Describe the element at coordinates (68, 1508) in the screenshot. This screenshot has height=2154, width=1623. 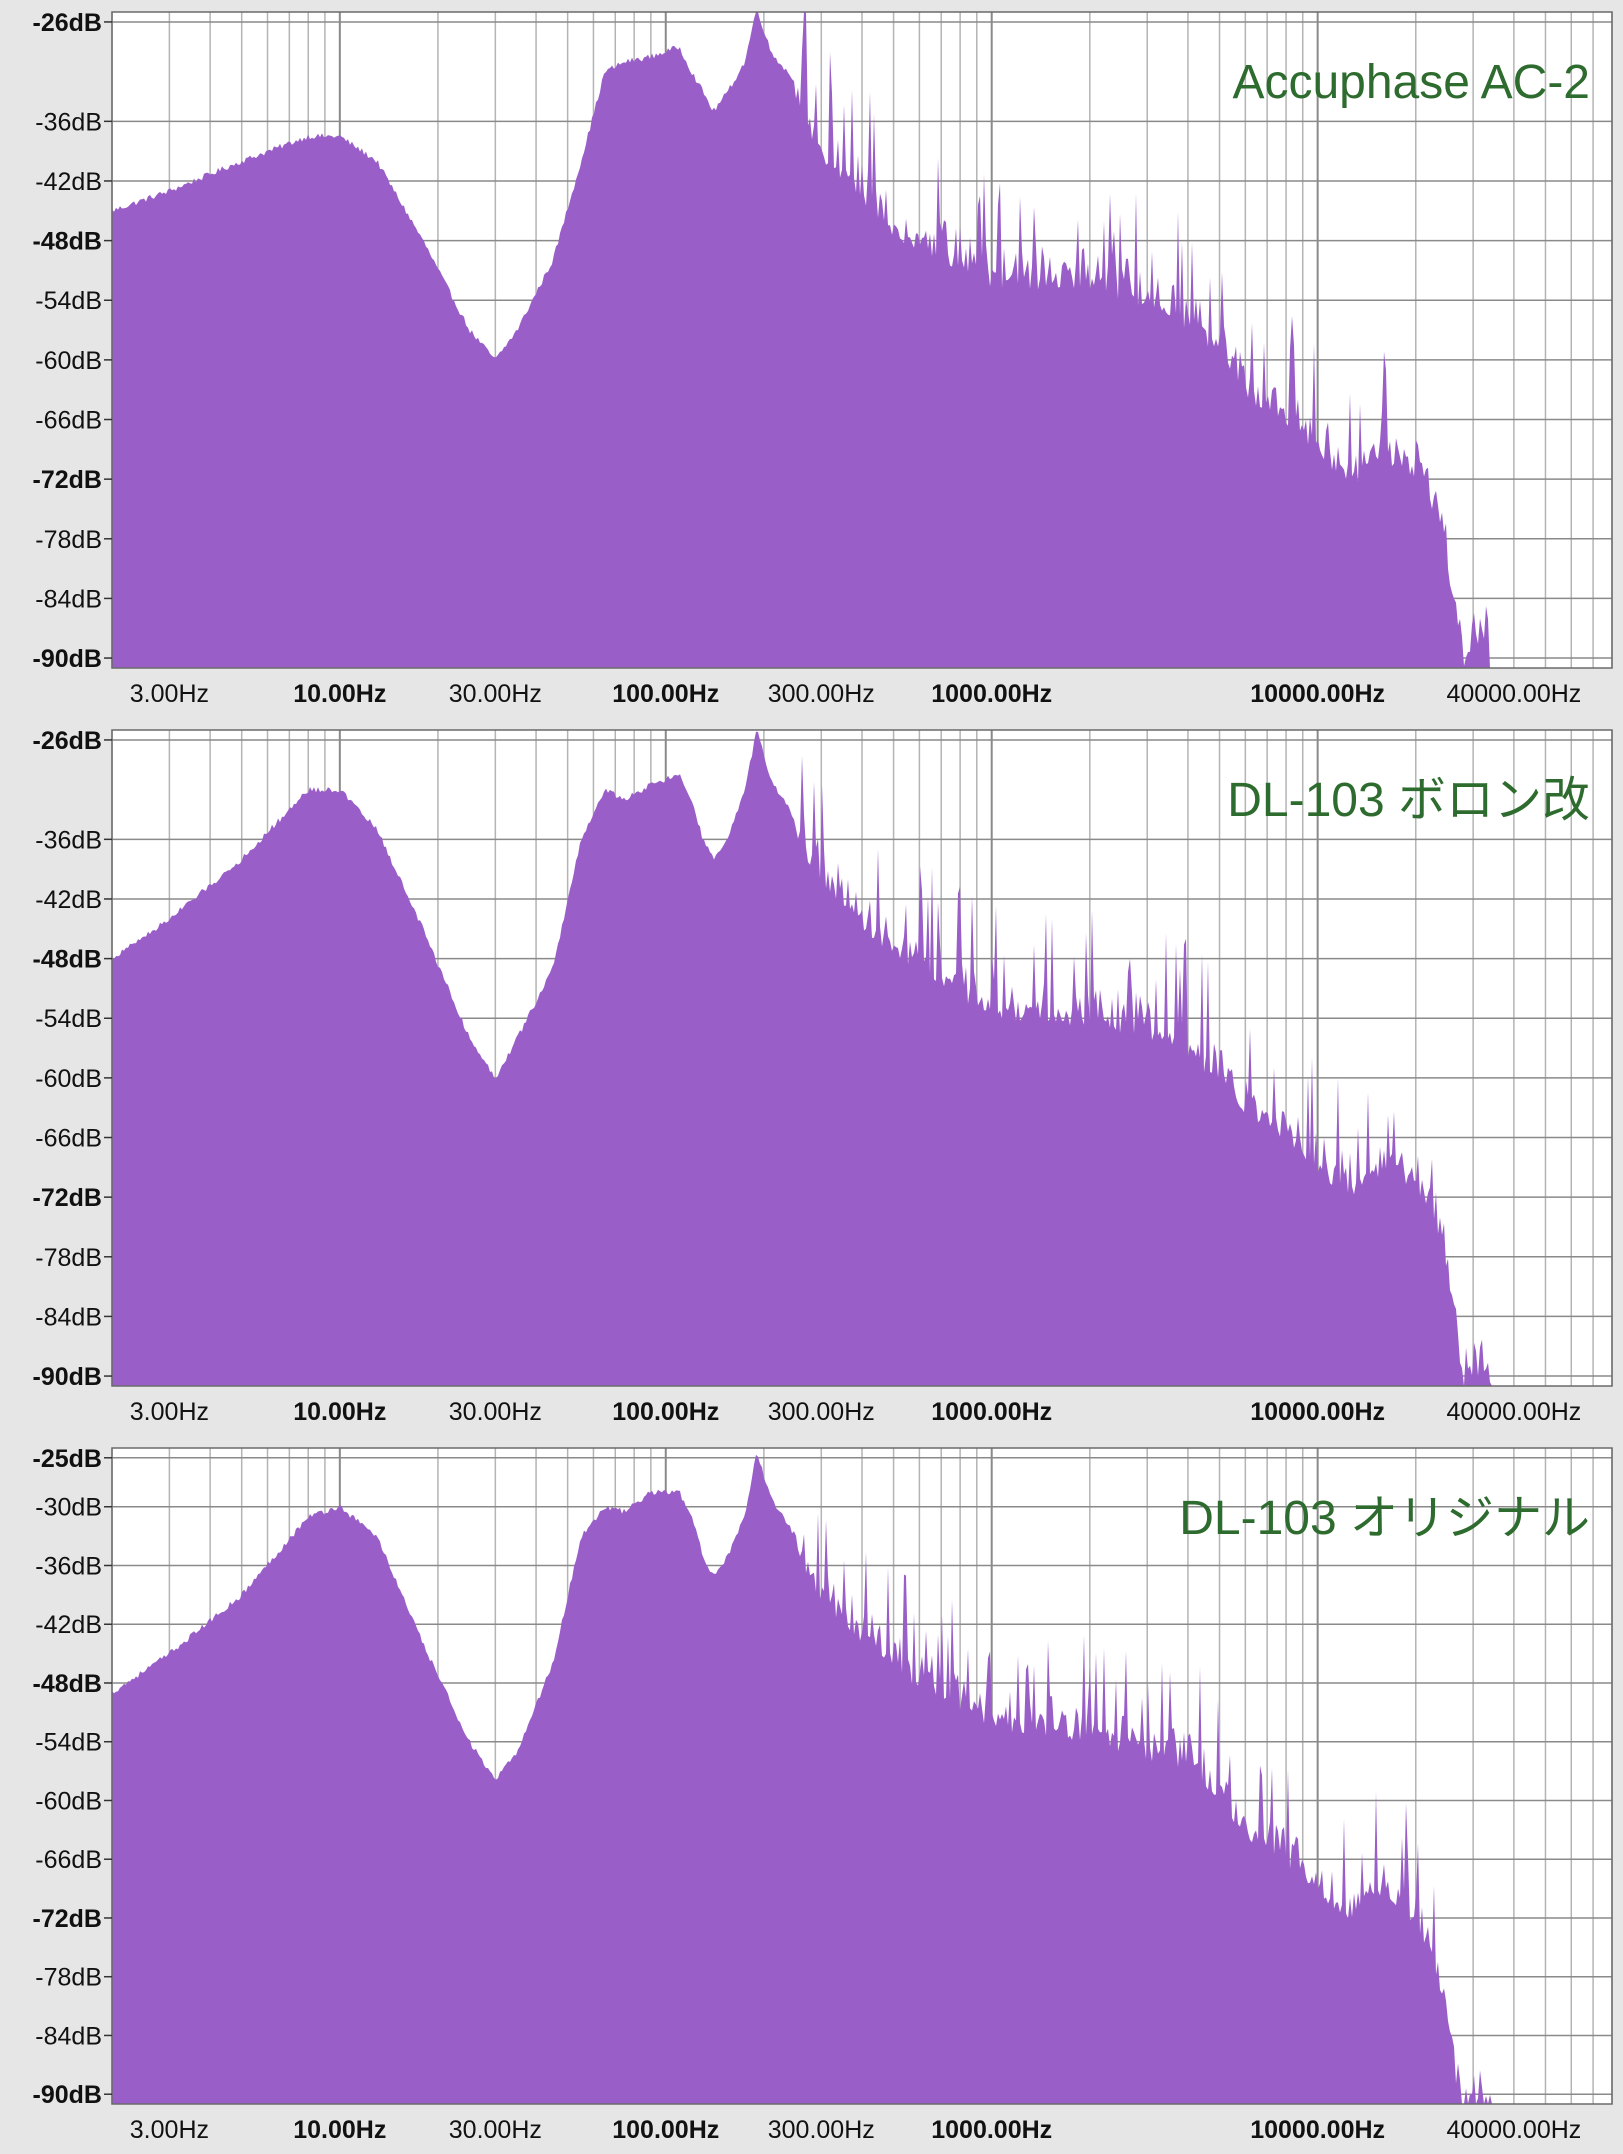
I see `y-tick-label: -30dB` at that location.